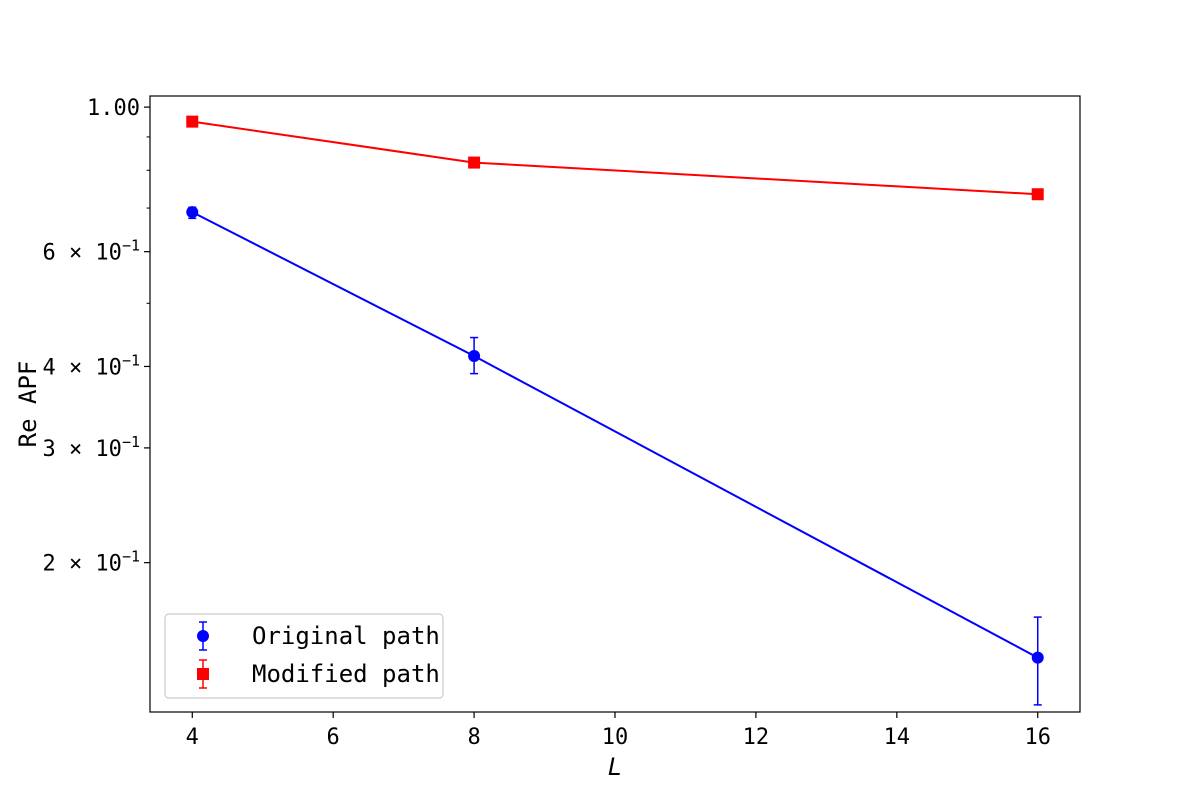  I want to click on x-tick-label: 12, so click(756, 737).